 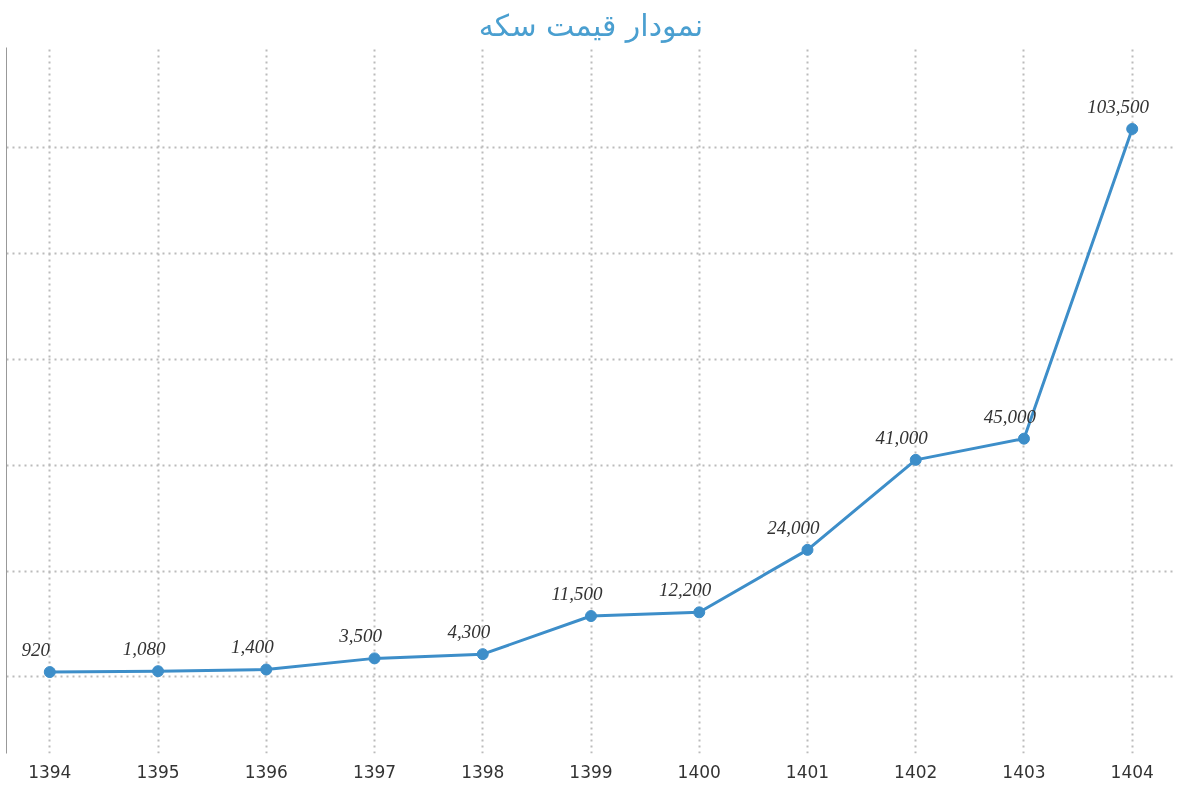 What do you see at coordinates (50, 771) in the screenshot?
I see `x-tick-label: 1394` at bounding box center [50, 771].